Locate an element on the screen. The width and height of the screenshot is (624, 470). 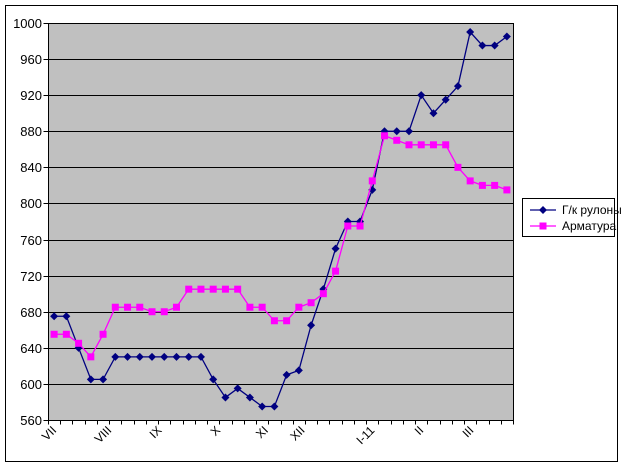
y-axis-tick-label: 960 is located at coordinates (31, 59).